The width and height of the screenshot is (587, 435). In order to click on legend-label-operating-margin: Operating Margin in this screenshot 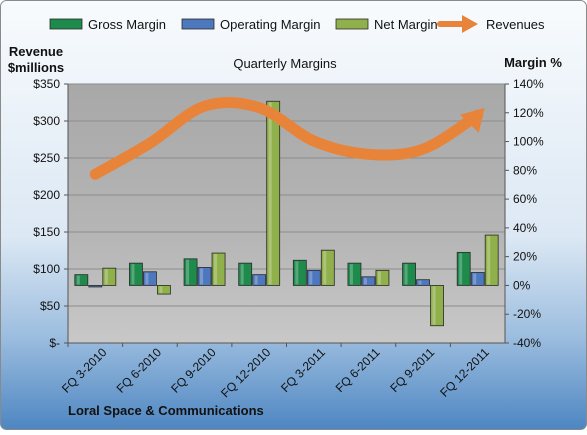, I will do `click(270, 24)`.